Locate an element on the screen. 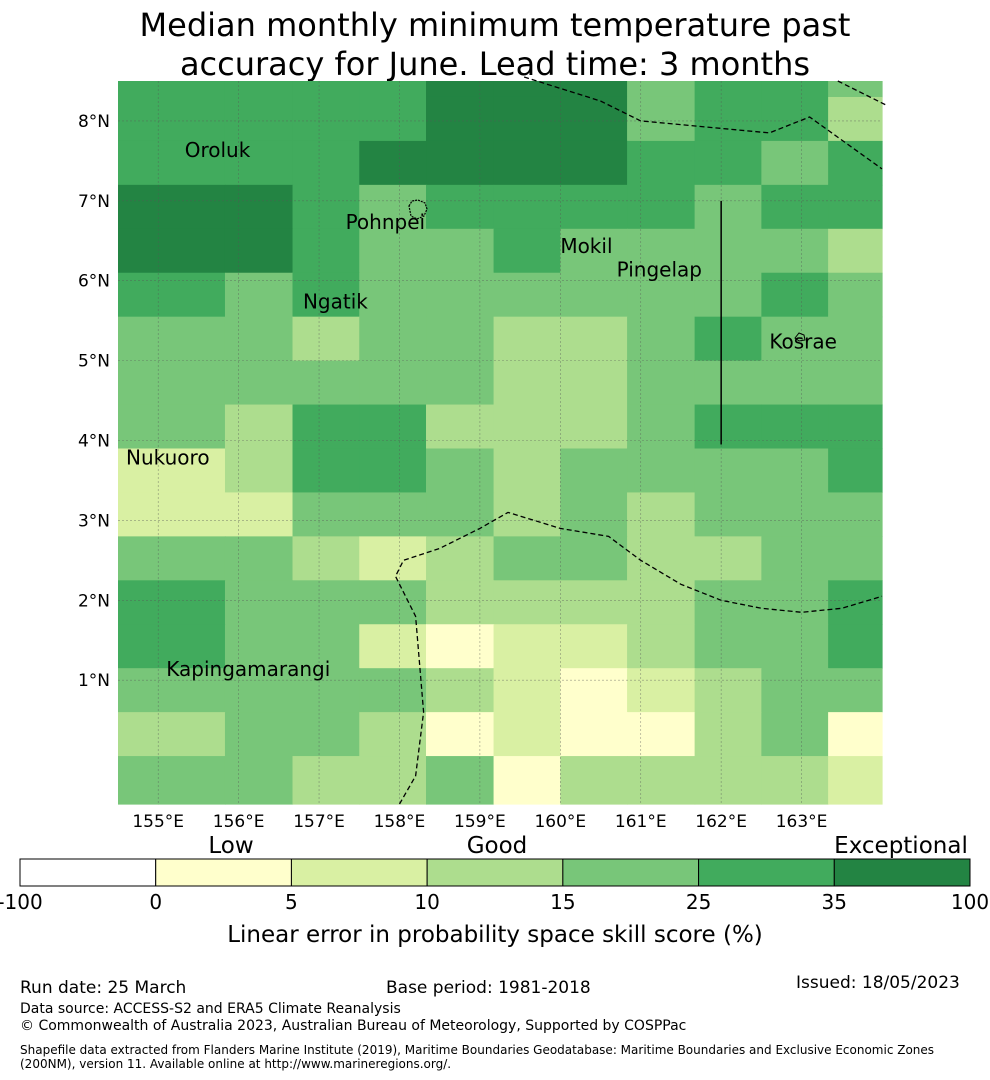  island-label: Mokil is located at coordinates (586, 246).